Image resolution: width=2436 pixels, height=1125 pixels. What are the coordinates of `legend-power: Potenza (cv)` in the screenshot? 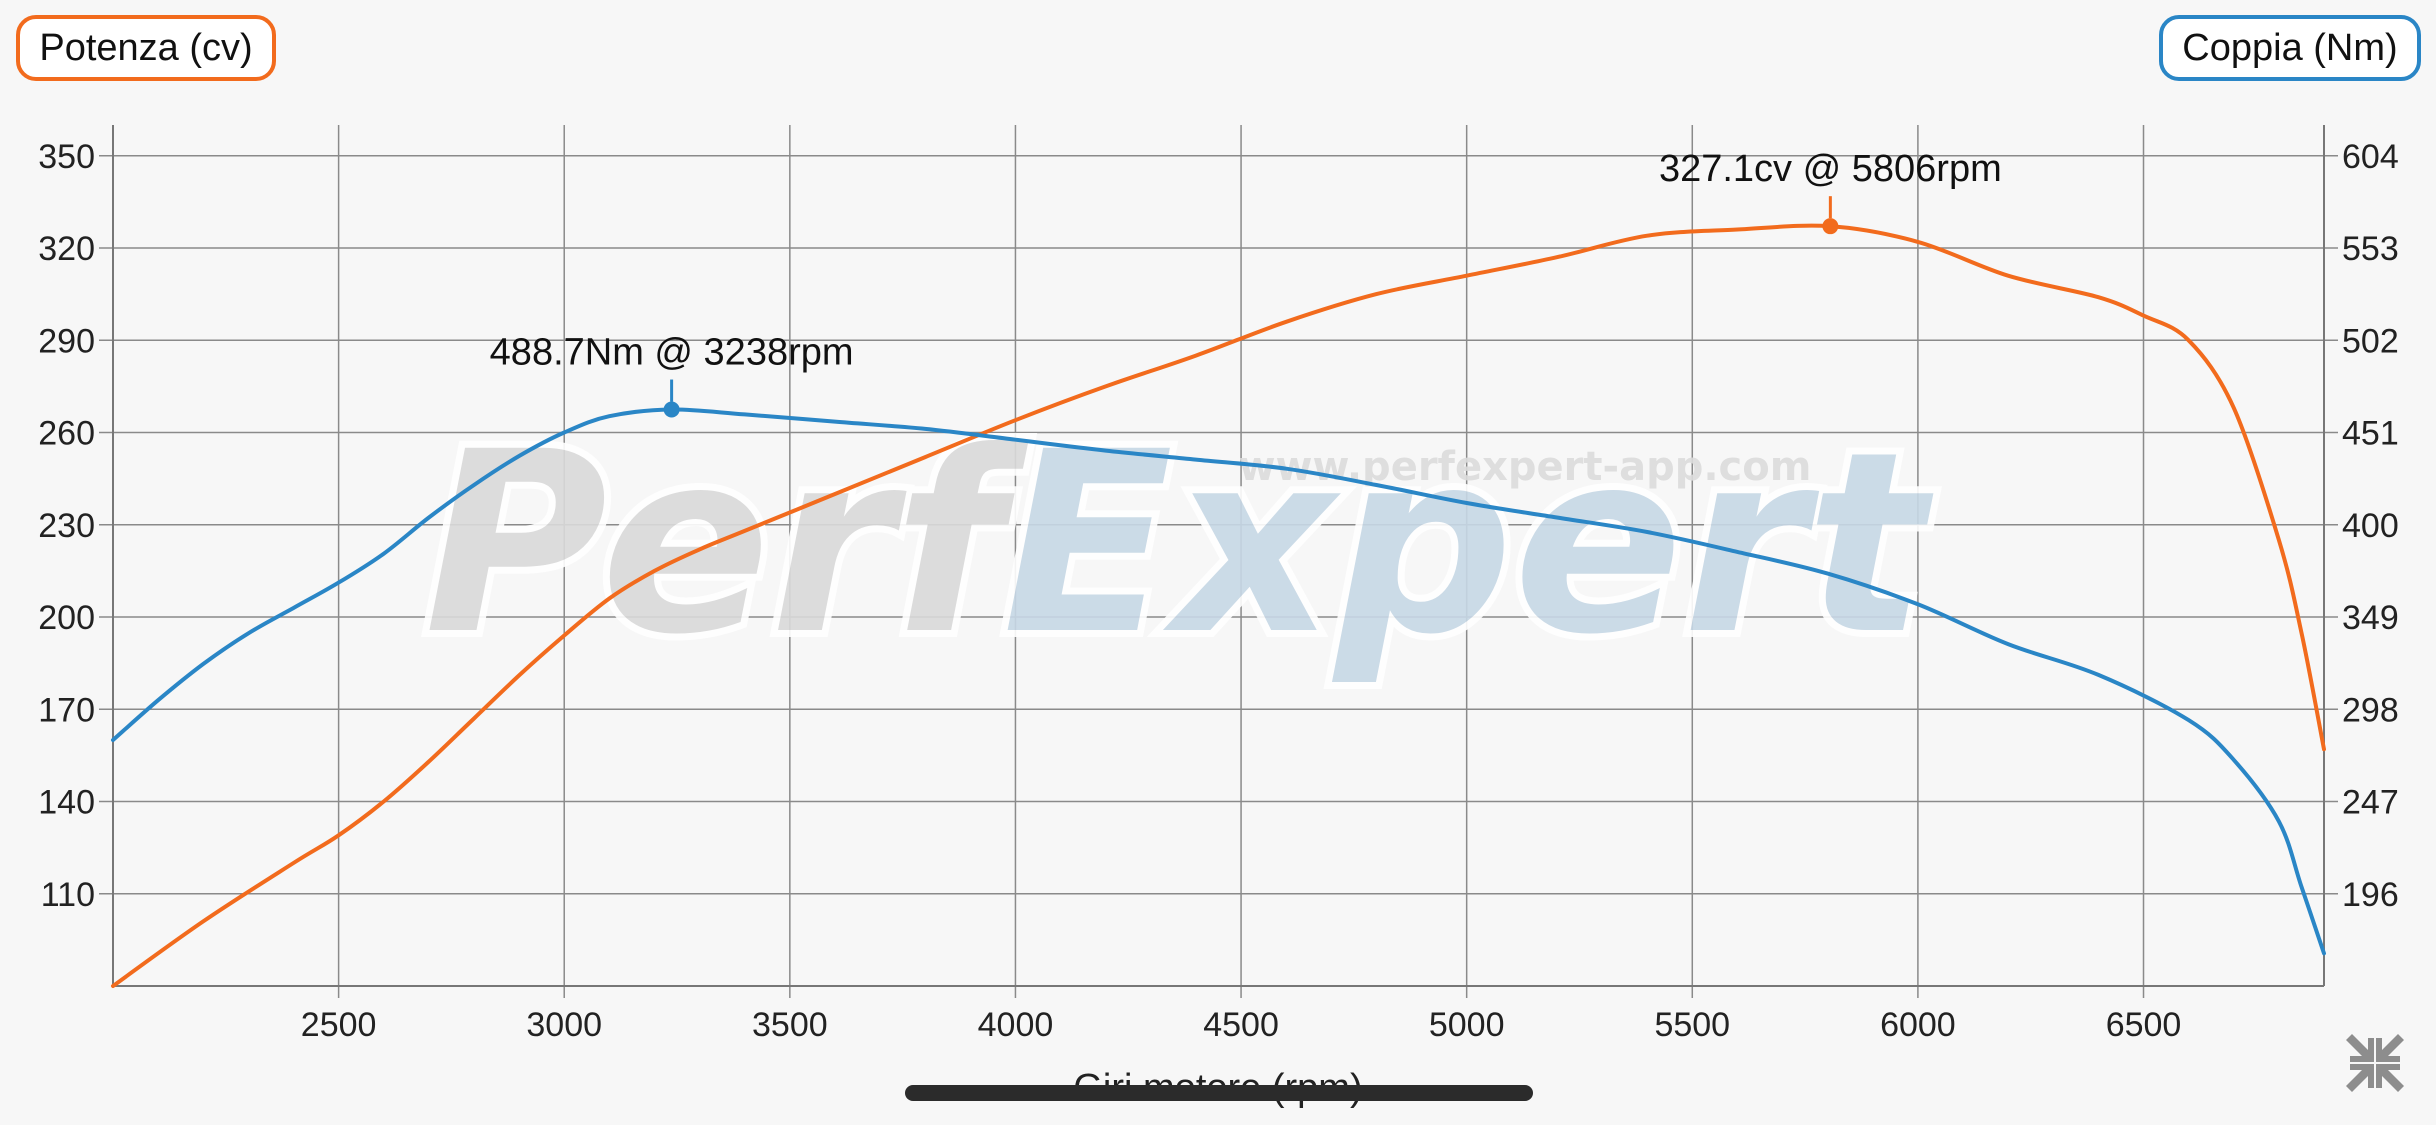 It's located at (146, 48).